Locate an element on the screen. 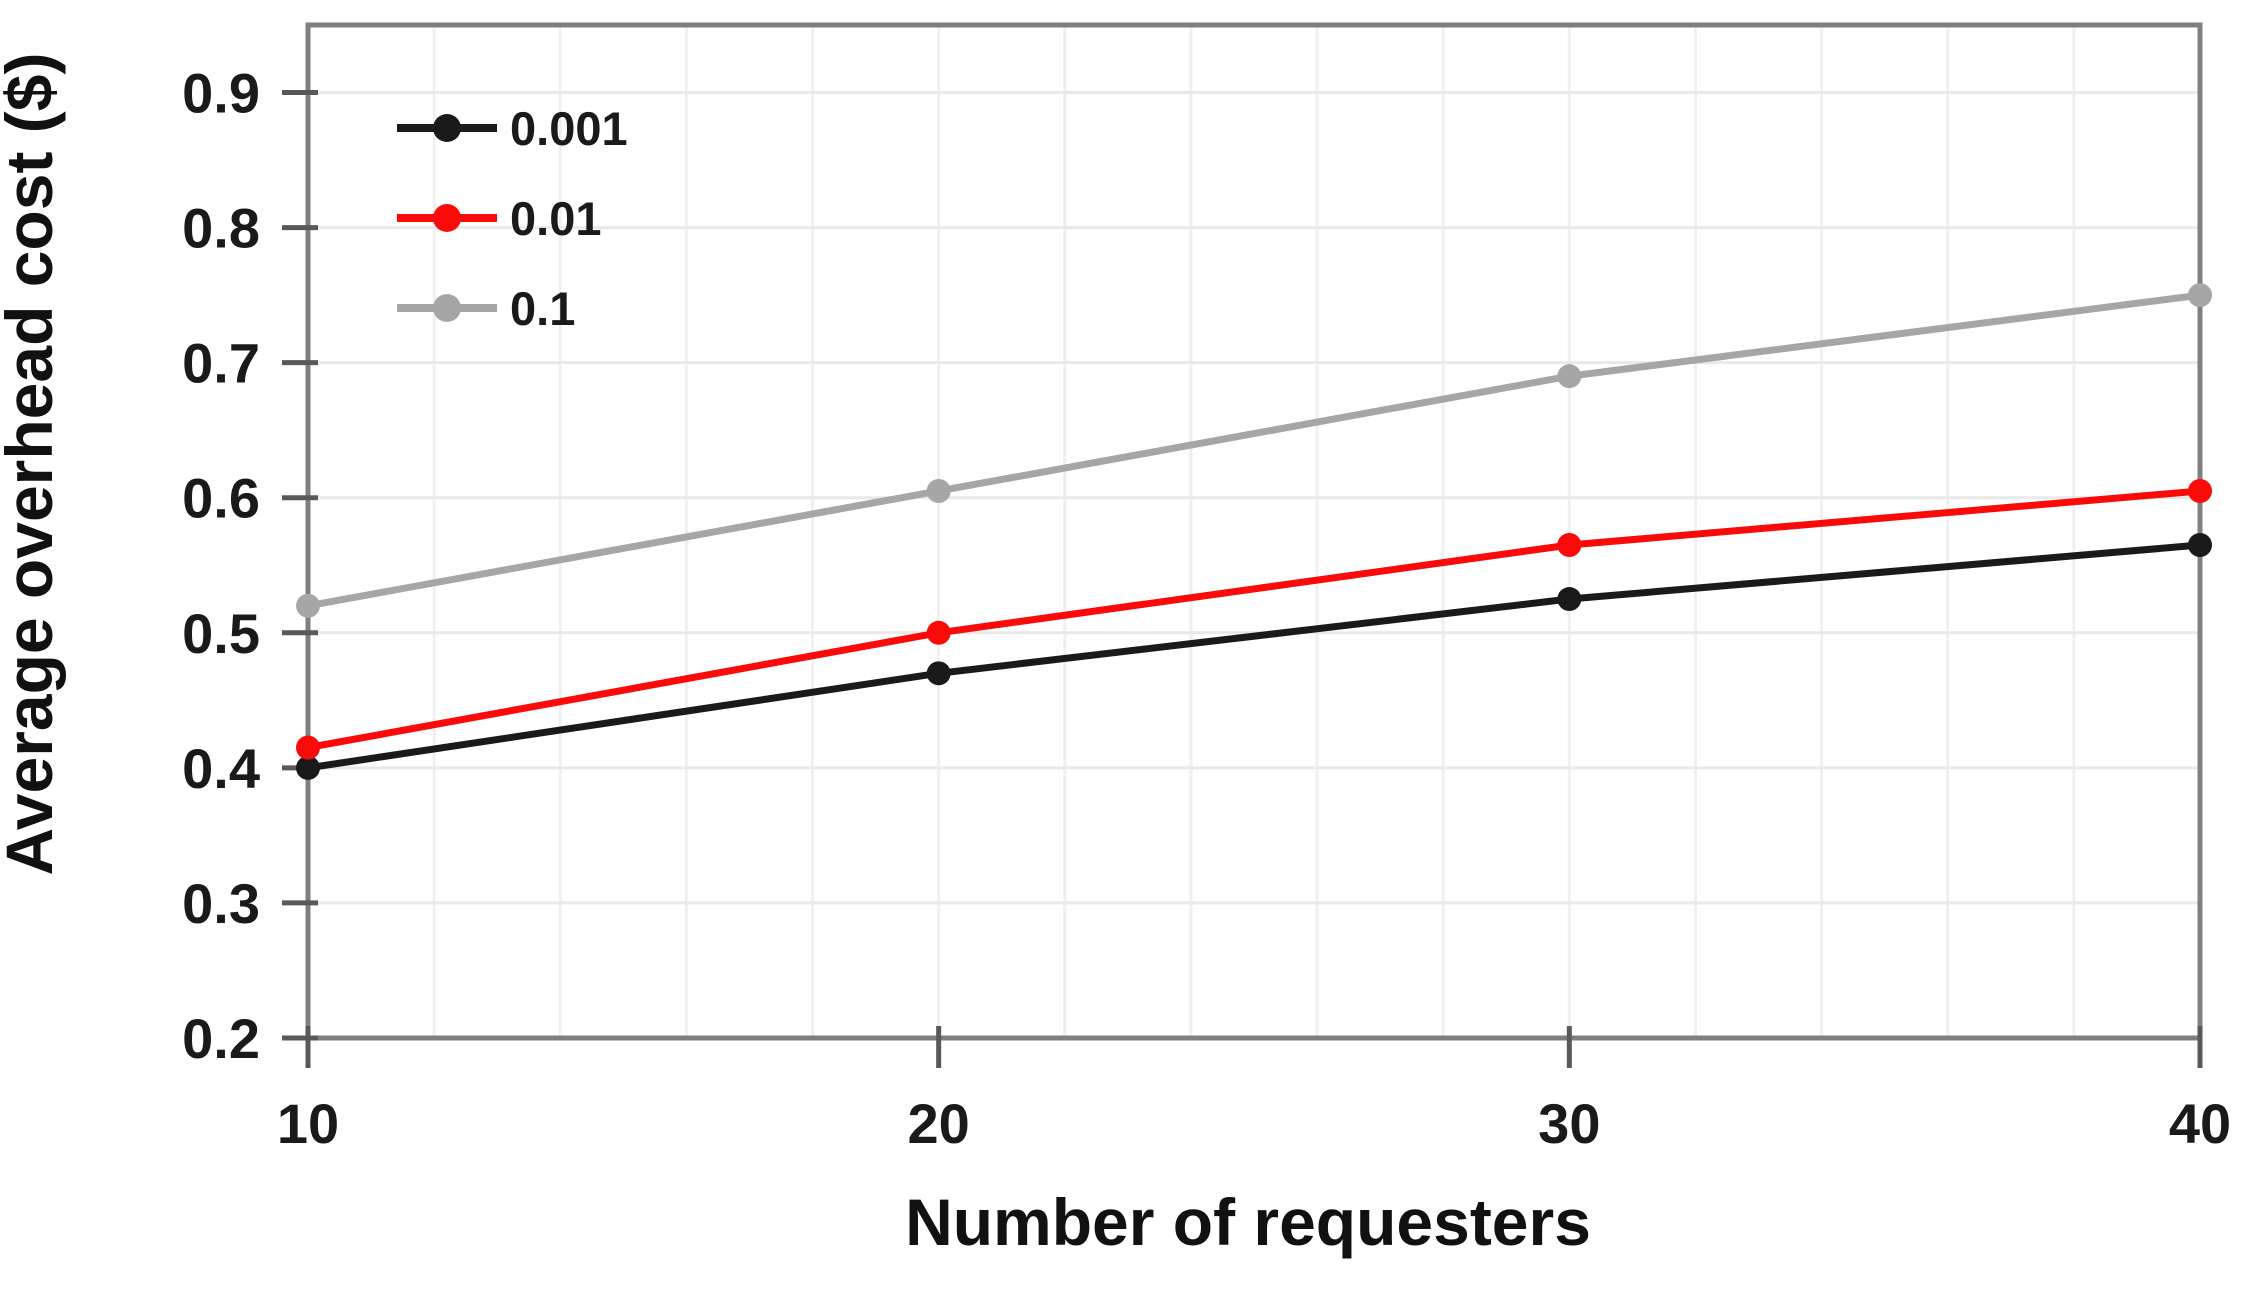 The width and height of the screenshot is (2246, 1293). x-tick-label: 40 is located at coordinates (2200, 1123).